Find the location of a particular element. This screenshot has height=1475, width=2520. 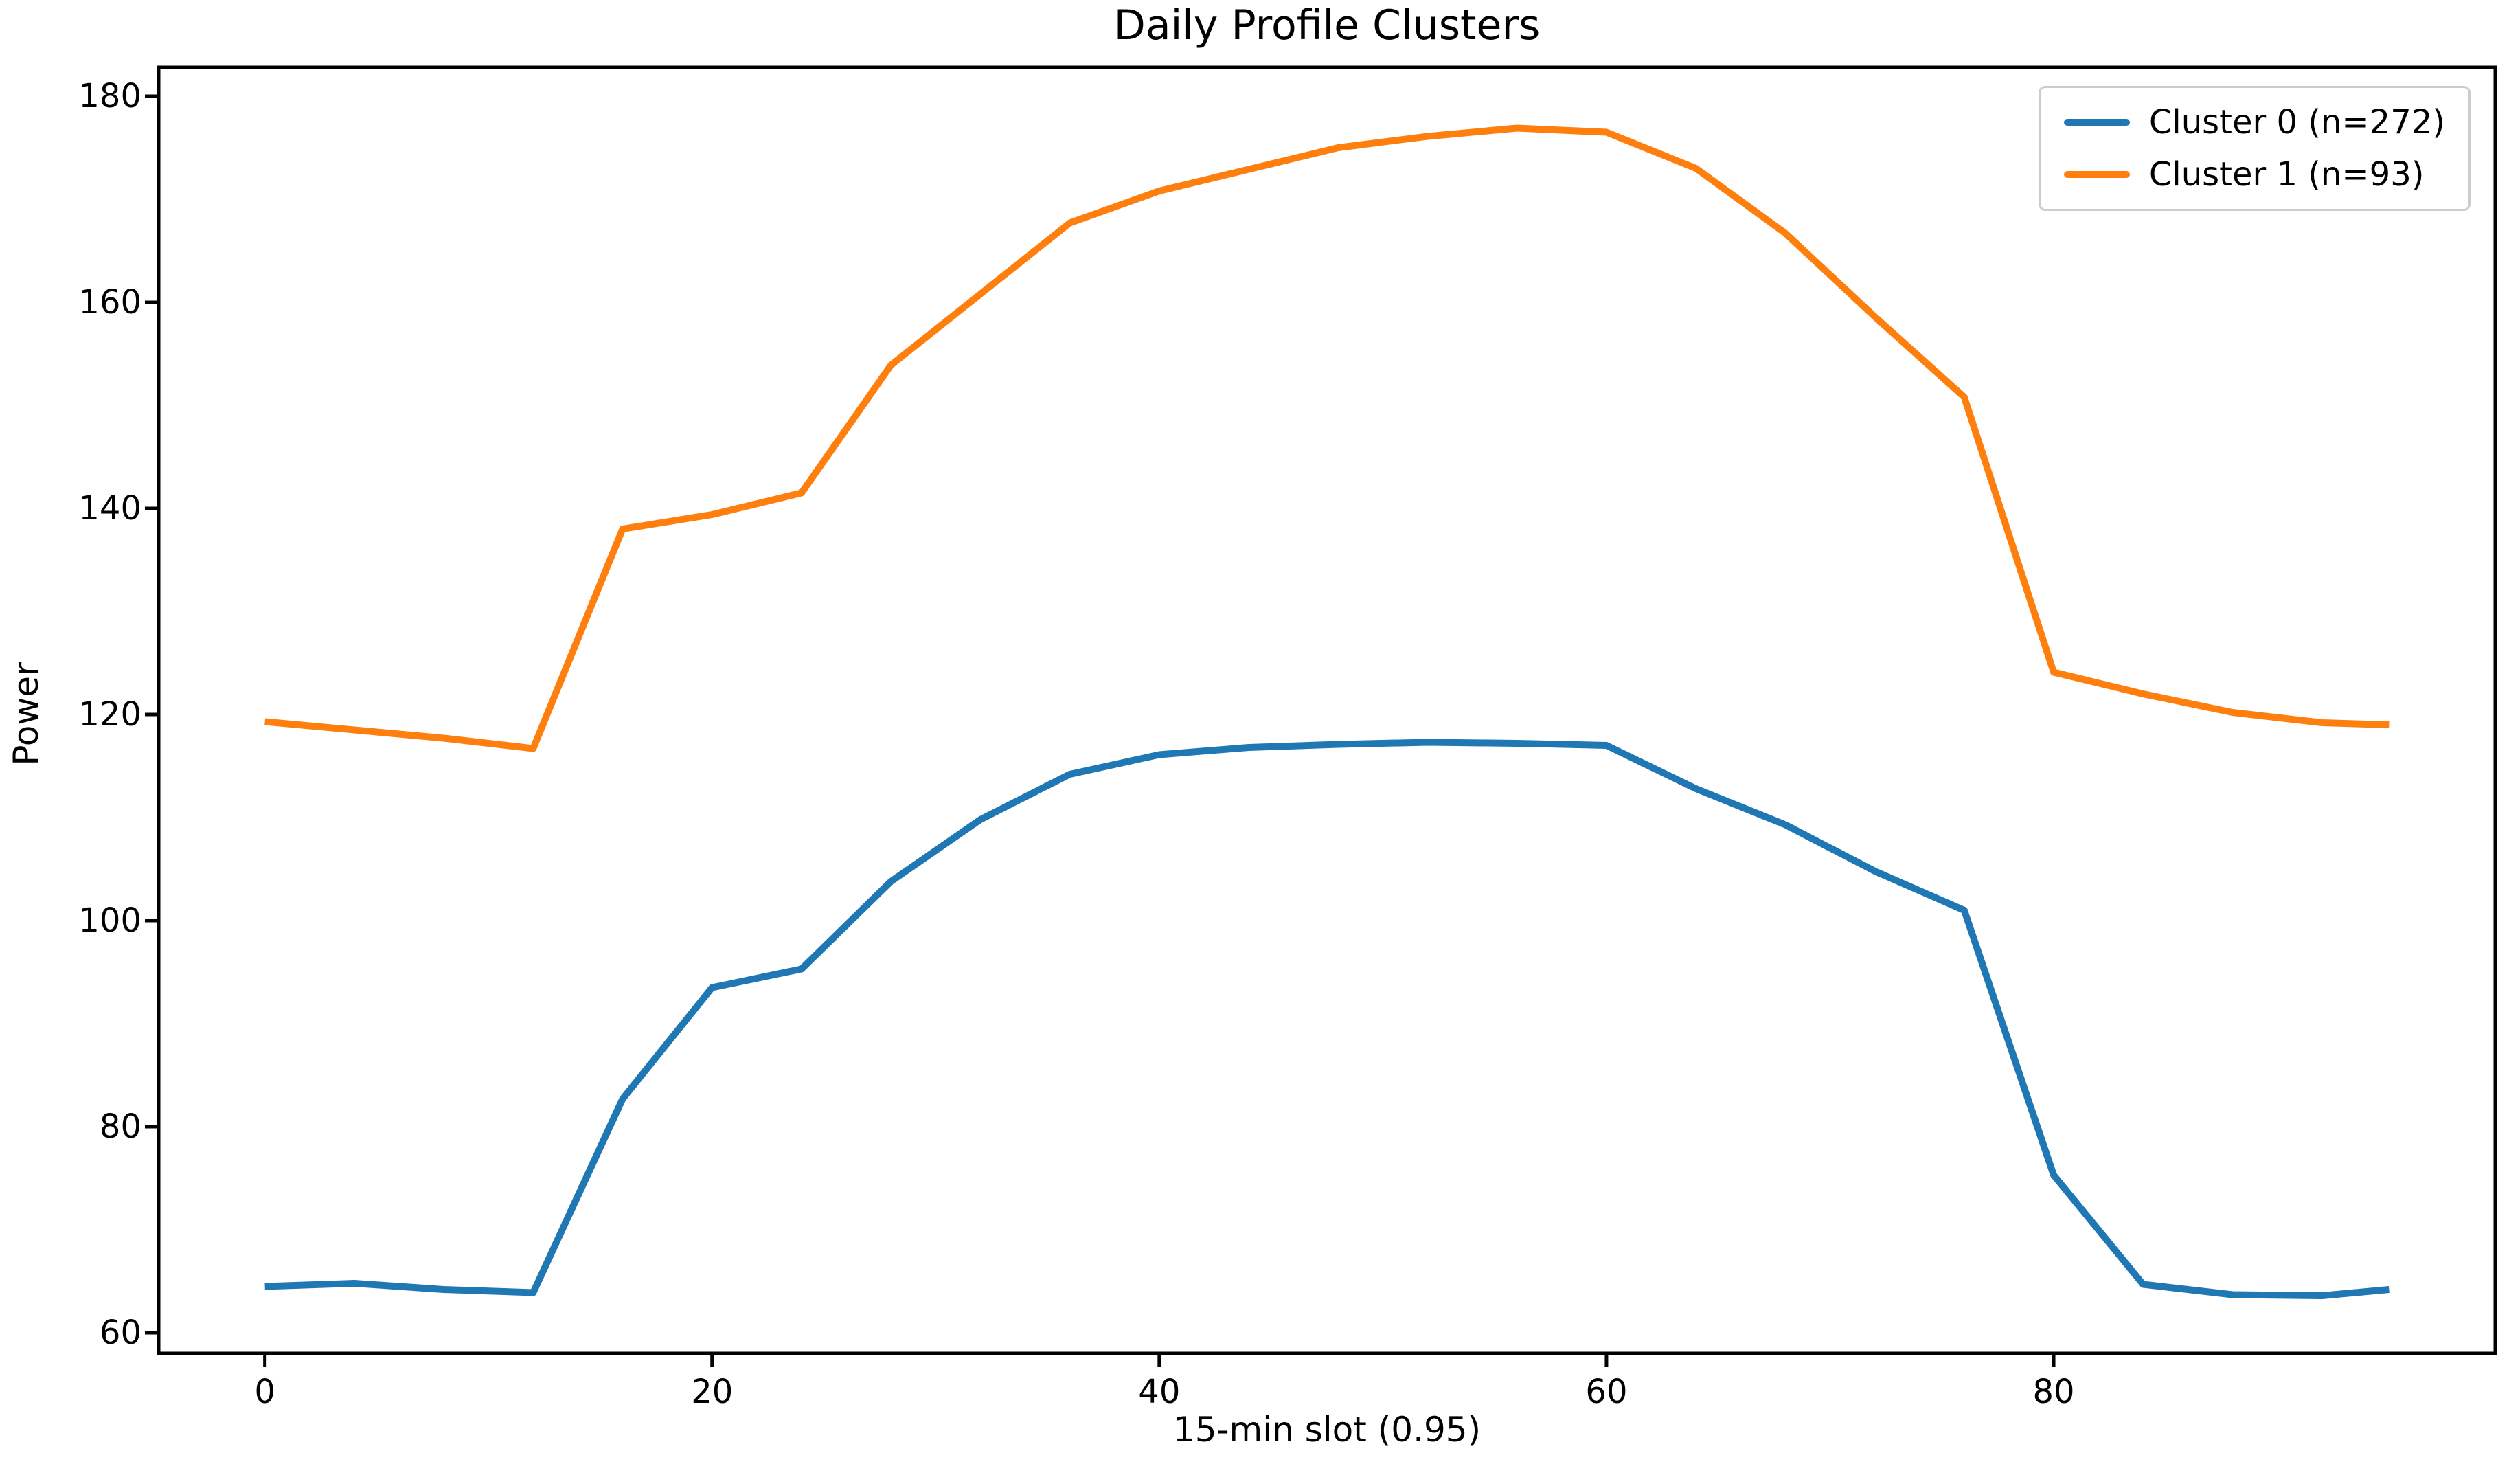

x-tick-label: 60 is located at coordinates (1606, 1392).